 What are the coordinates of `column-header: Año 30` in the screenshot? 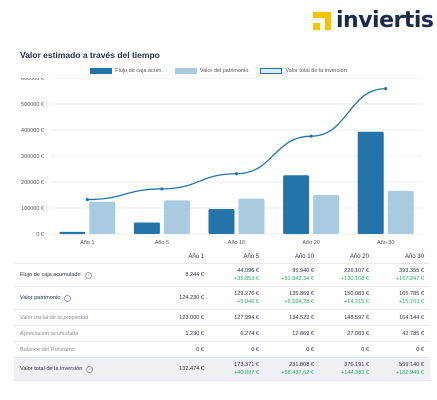 It's located at (414, 256).